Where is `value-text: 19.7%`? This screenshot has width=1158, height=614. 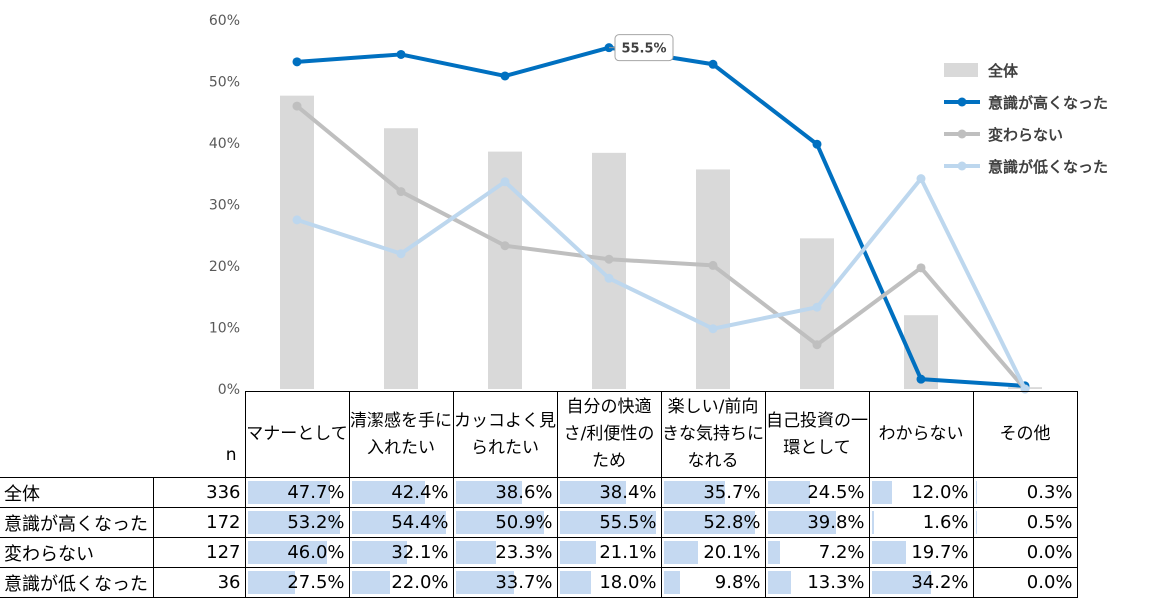 value-text: 19.7% is located at coordinates (940, 552).